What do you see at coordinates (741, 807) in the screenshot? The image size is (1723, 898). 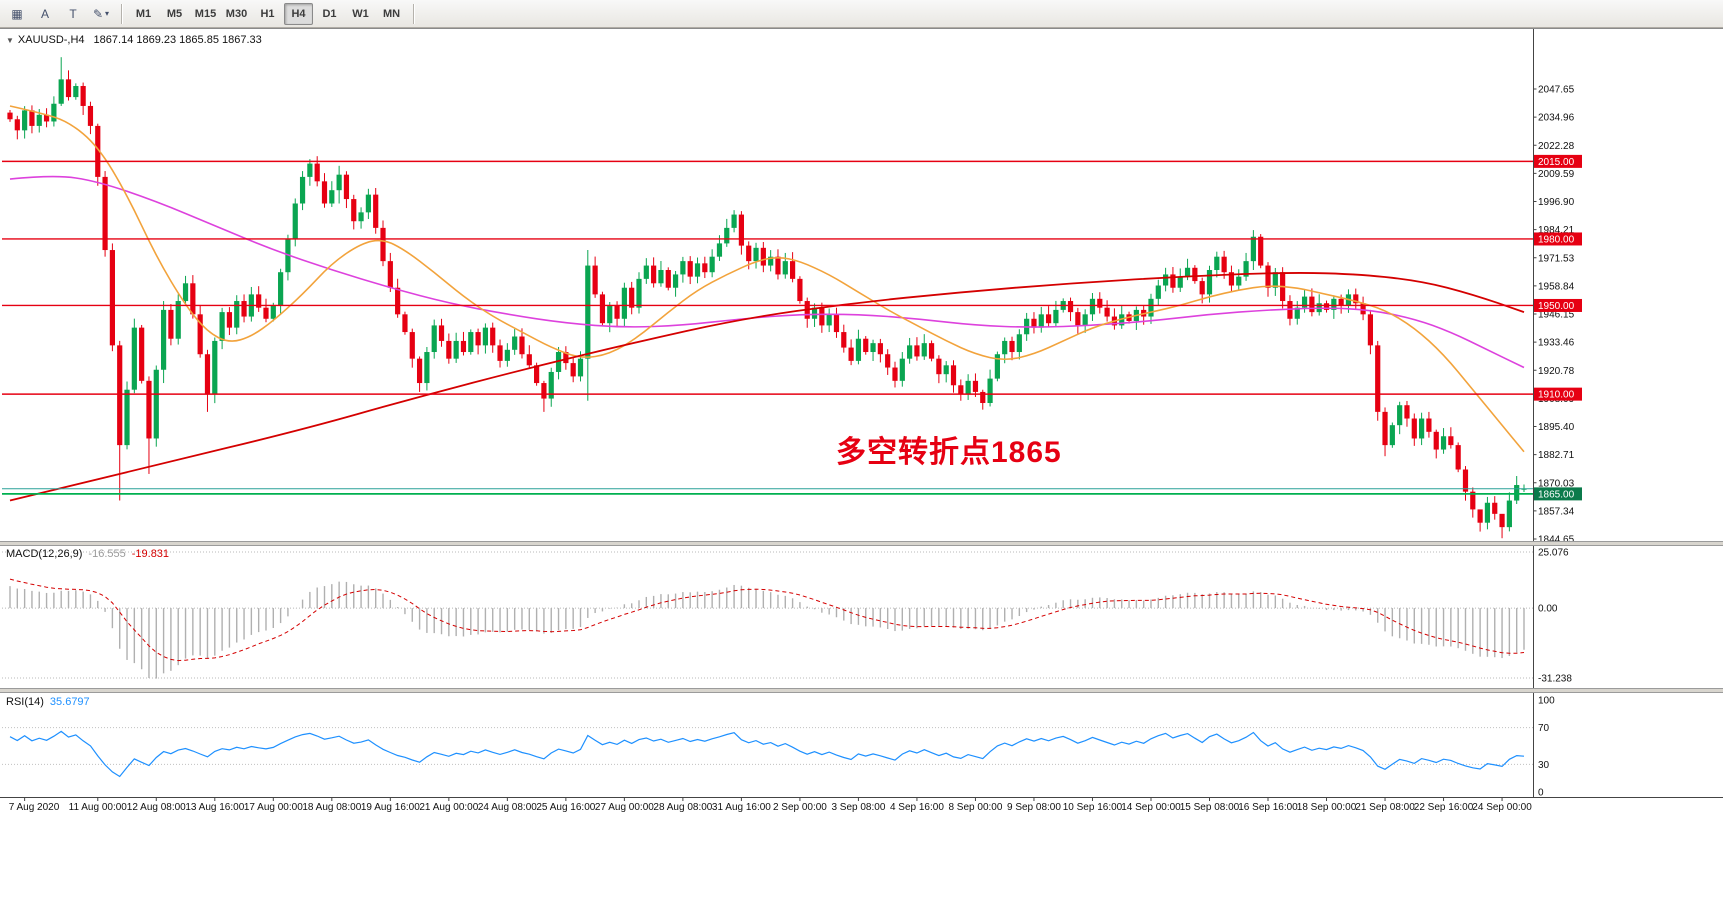 I see `time-axis-label: 31 Aug 16:00` at bounding box center [741, 807].